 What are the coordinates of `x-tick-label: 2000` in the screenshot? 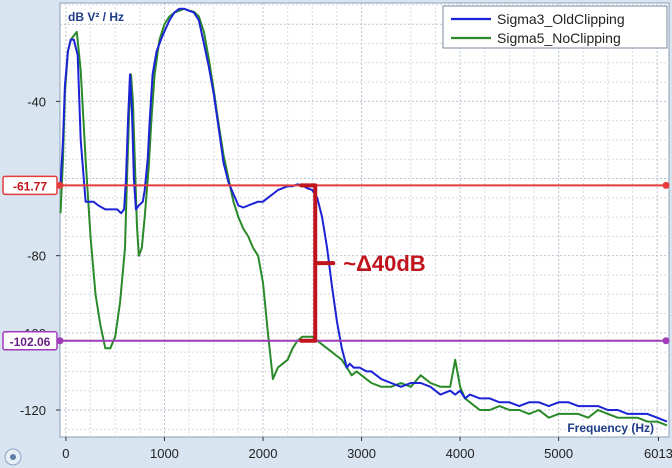 It's located at (263, 453).